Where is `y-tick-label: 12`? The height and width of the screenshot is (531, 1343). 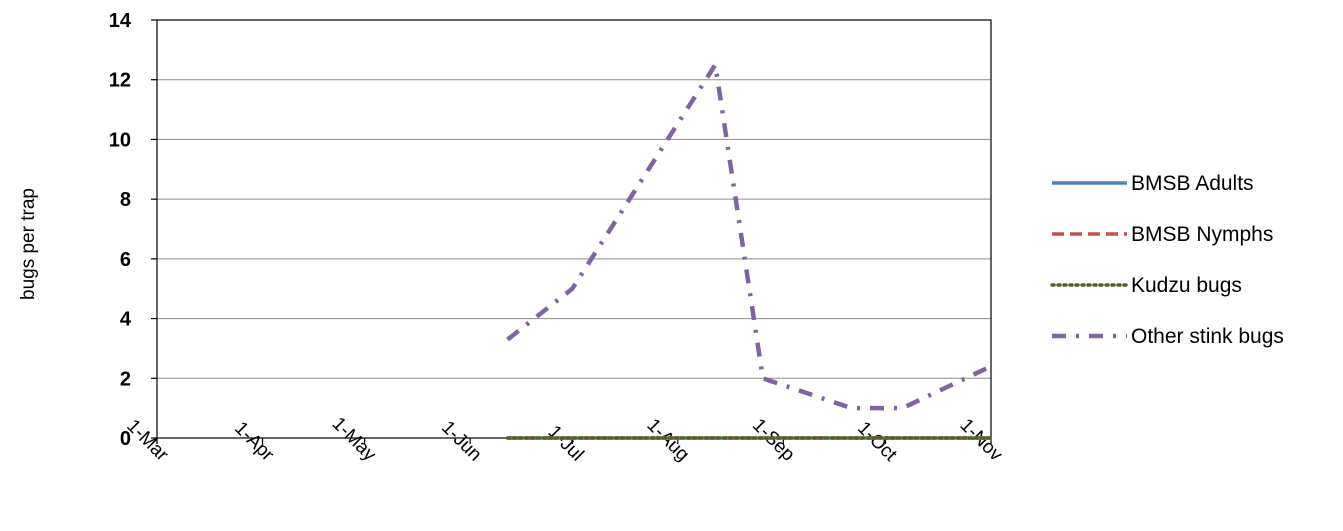
y-tick-label: 12 is located at coordinates (120, 81).